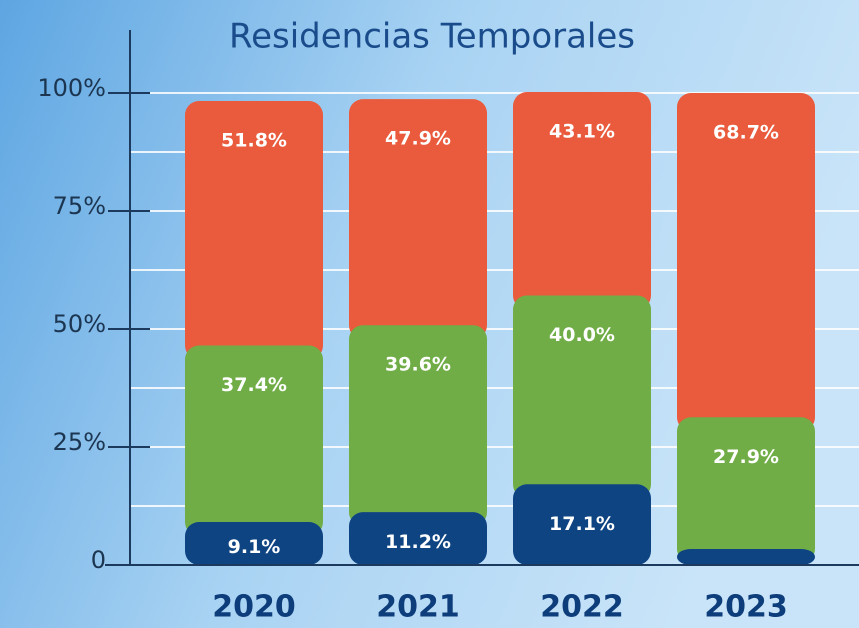 Image resolution: width=859 pixels, height=628 pixels. Describe the element at coordinates (254, 547) in the screenshot. I see `value-label: 9.1%` at that location.